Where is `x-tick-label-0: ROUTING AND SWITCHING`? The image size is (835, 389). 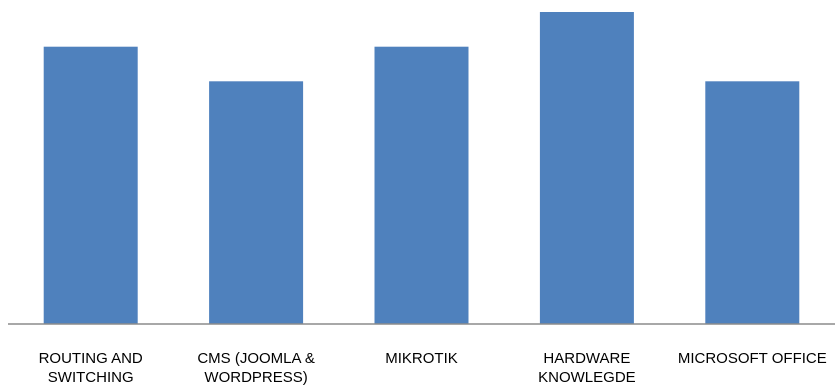 x-tick-label-0: ROUTING AND SWITCHING is located at coordinates (91, 368).